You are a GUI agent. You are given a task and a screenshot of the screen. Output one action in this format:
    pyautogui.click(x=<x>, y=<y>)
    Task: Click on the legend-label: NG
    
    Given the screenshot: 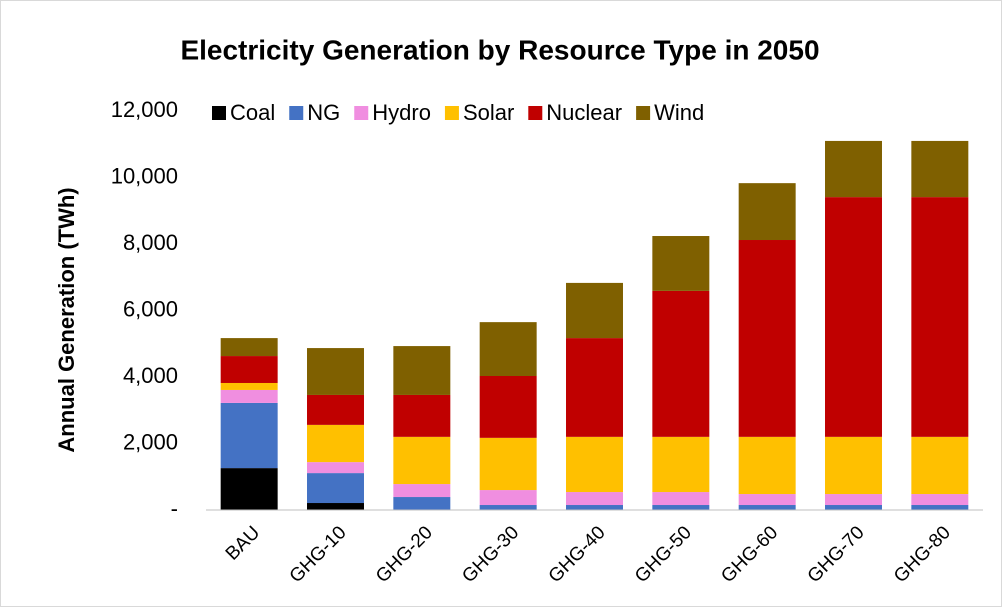 What is the action you would take?
    pyautogui.click(x=323, y=112)
    